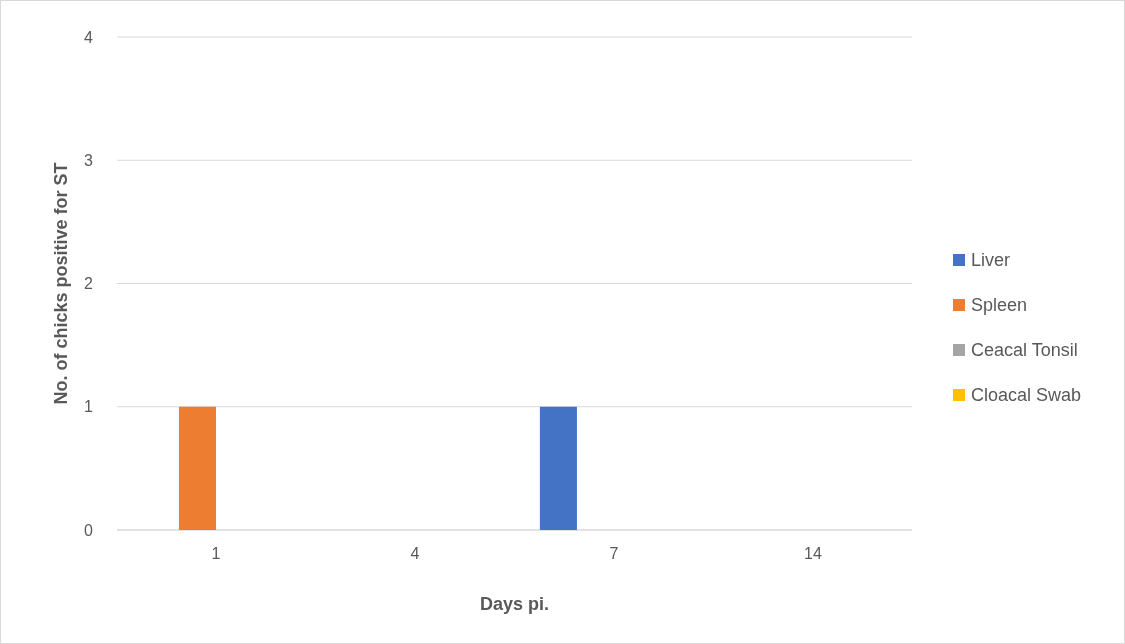  Describe the element at coordinates (415, 553) in the screenshot. I see `x-tick-label: 4` at that location.